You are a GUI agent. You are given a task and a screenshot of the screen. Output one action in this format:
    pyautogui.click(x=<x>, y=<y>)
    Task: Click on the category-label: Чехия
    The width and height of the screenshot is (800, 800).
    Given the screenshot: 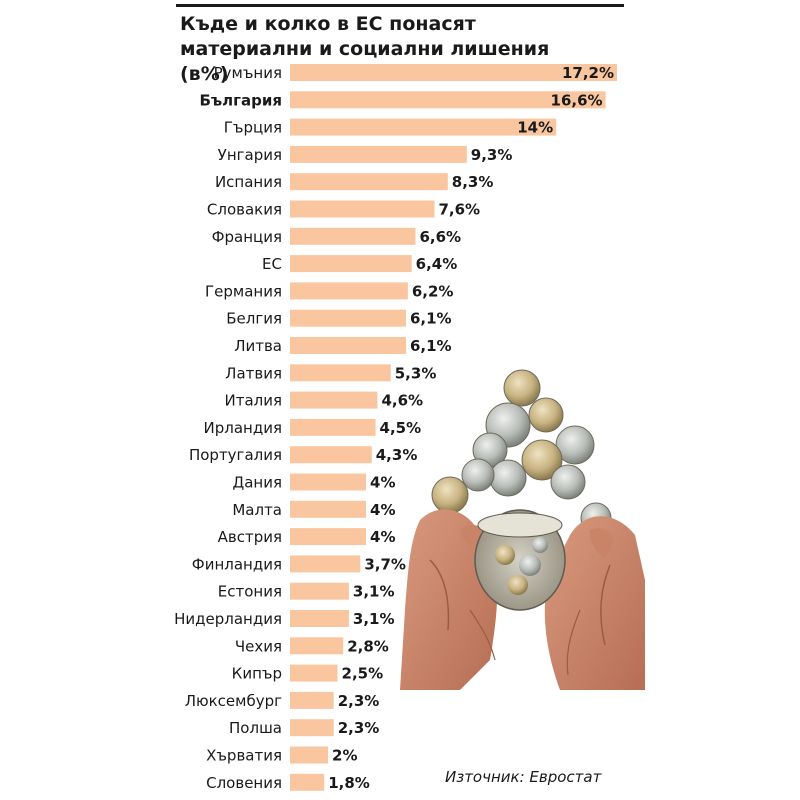 What is the action you would take?
    pyautogui.click(x=258, y=646)
    